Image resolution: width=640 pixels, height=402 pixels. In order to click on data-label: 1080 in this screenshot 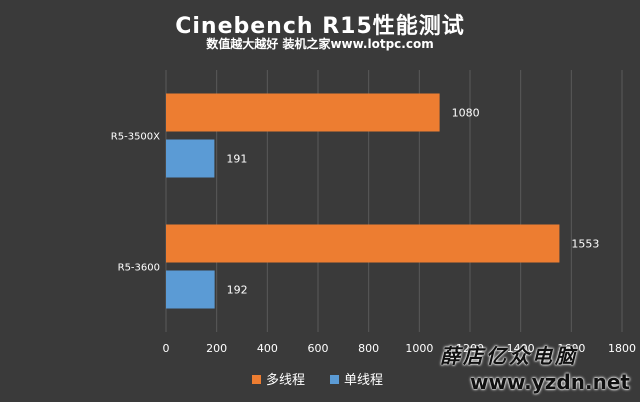, I will do `click(466, 113)`.